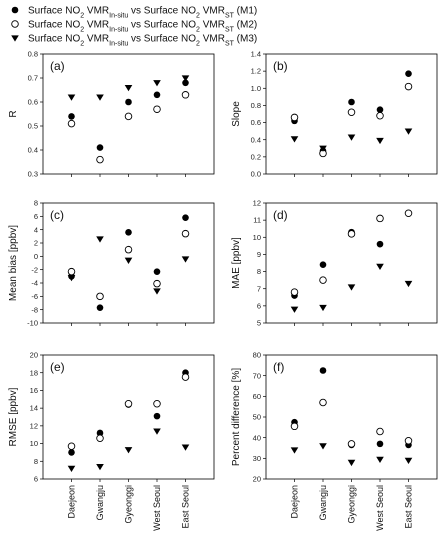 The image size is (448, 550). I want to click on y-tick-label: 18, so click(34, 372).